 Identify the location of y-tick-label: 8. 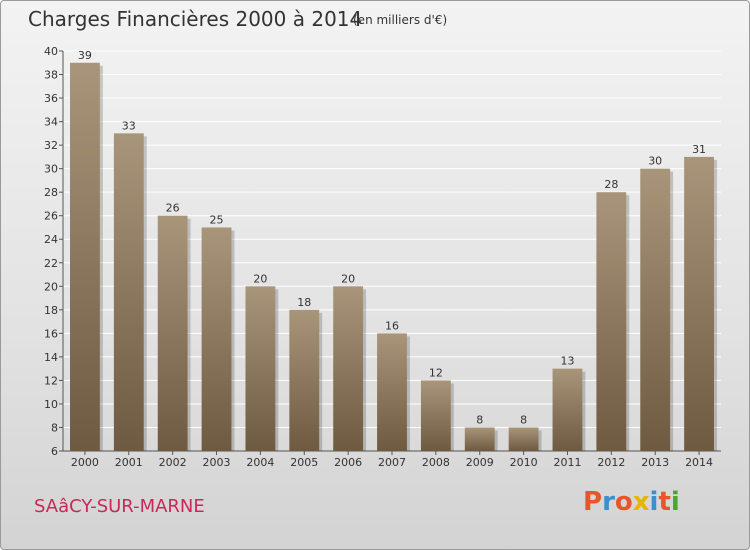
(54, 427).